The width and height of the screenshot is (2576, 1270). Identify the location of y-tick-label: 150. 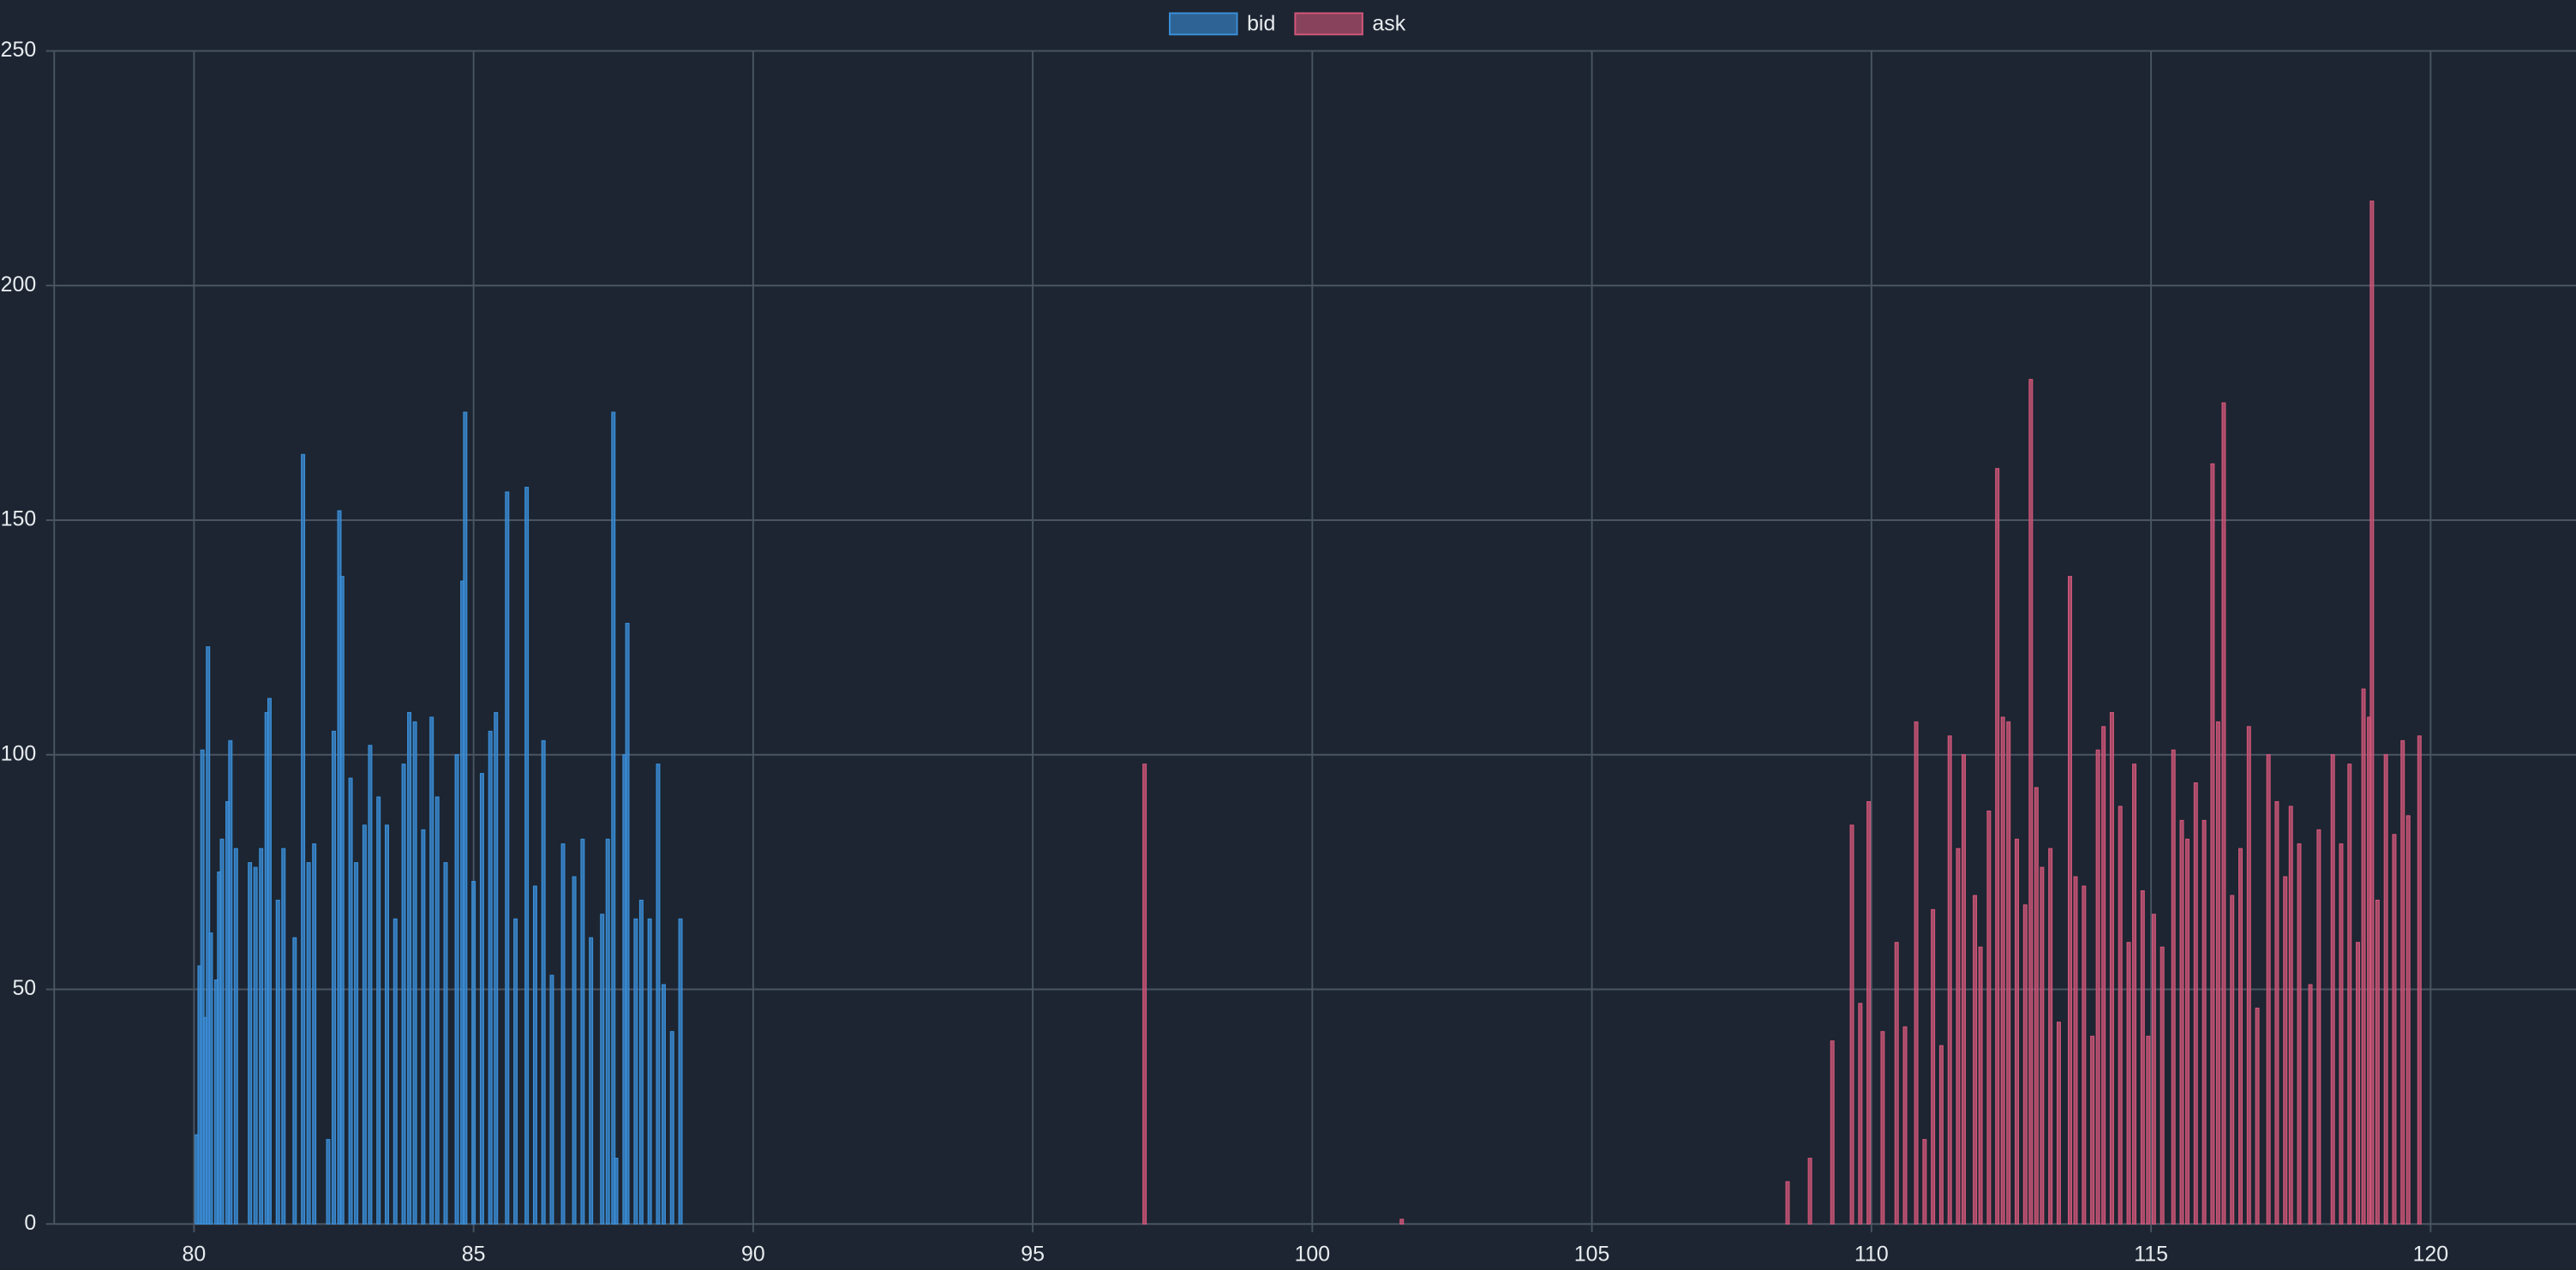
(19, 519).